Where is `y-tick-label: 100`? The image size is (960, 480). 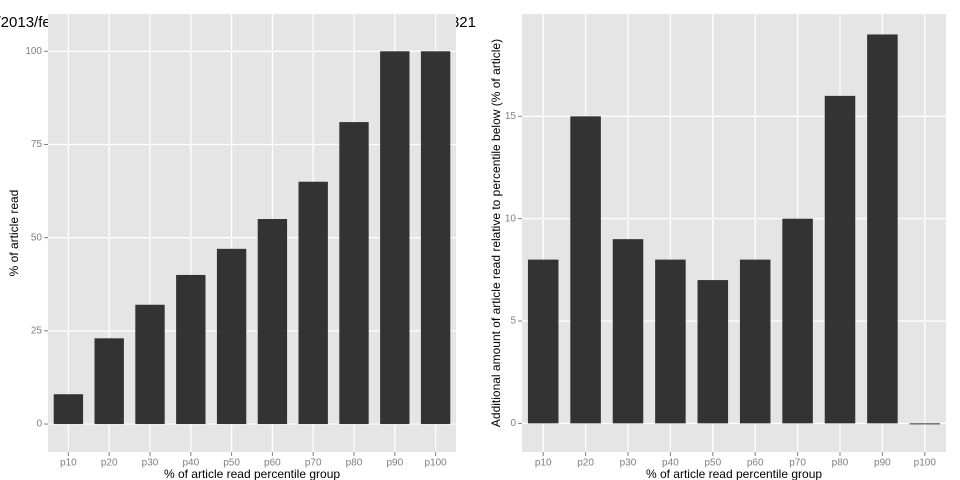 y-tick-label: 100 is located at coordinates (33, 51).